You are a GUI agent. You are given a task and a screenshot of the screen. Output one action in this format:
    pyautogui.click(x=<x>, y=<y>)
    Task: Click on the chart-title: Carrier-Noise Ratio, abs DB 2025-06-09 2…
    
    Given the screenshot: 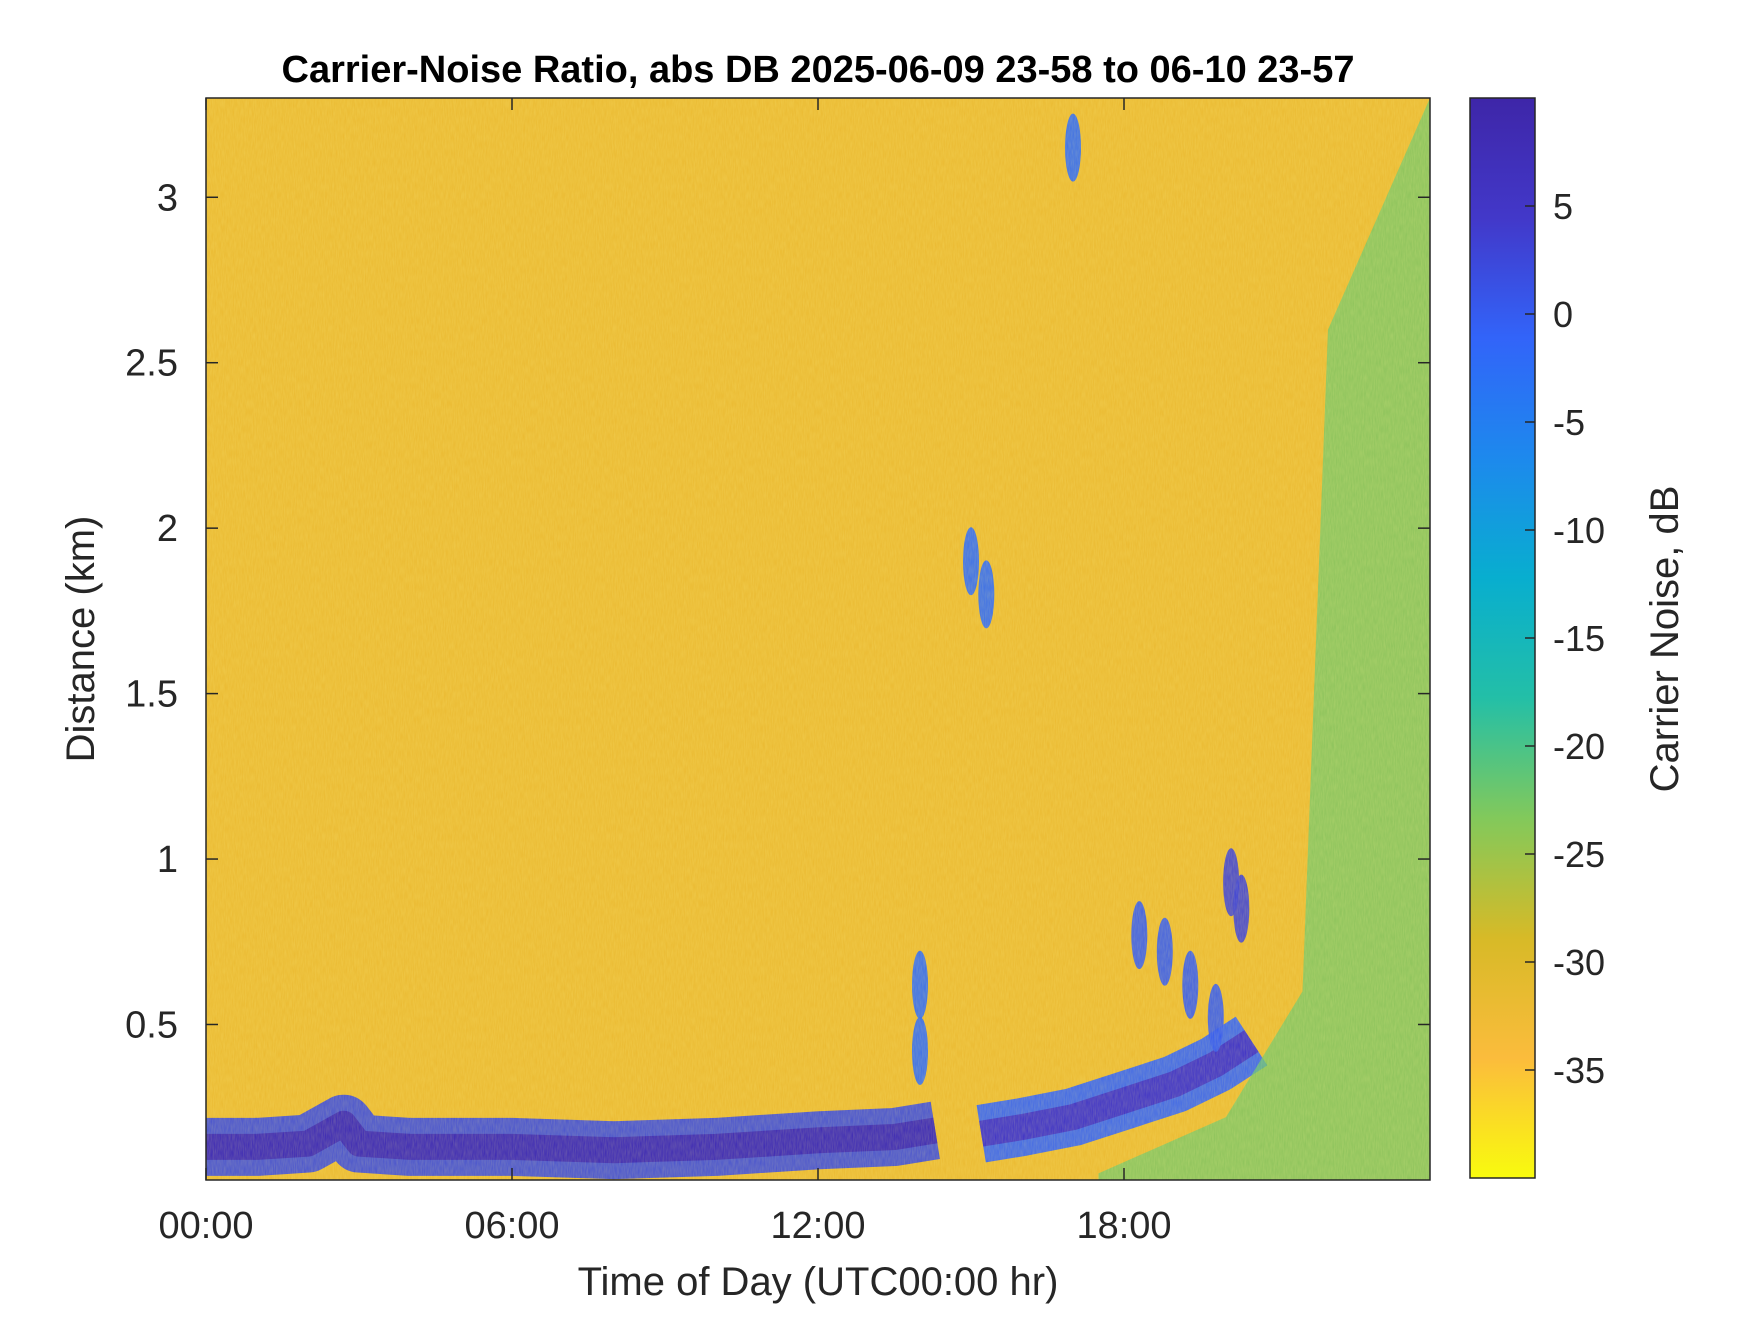 What is the action you would take?
    pyautogui.click(x=818, y=70)
    